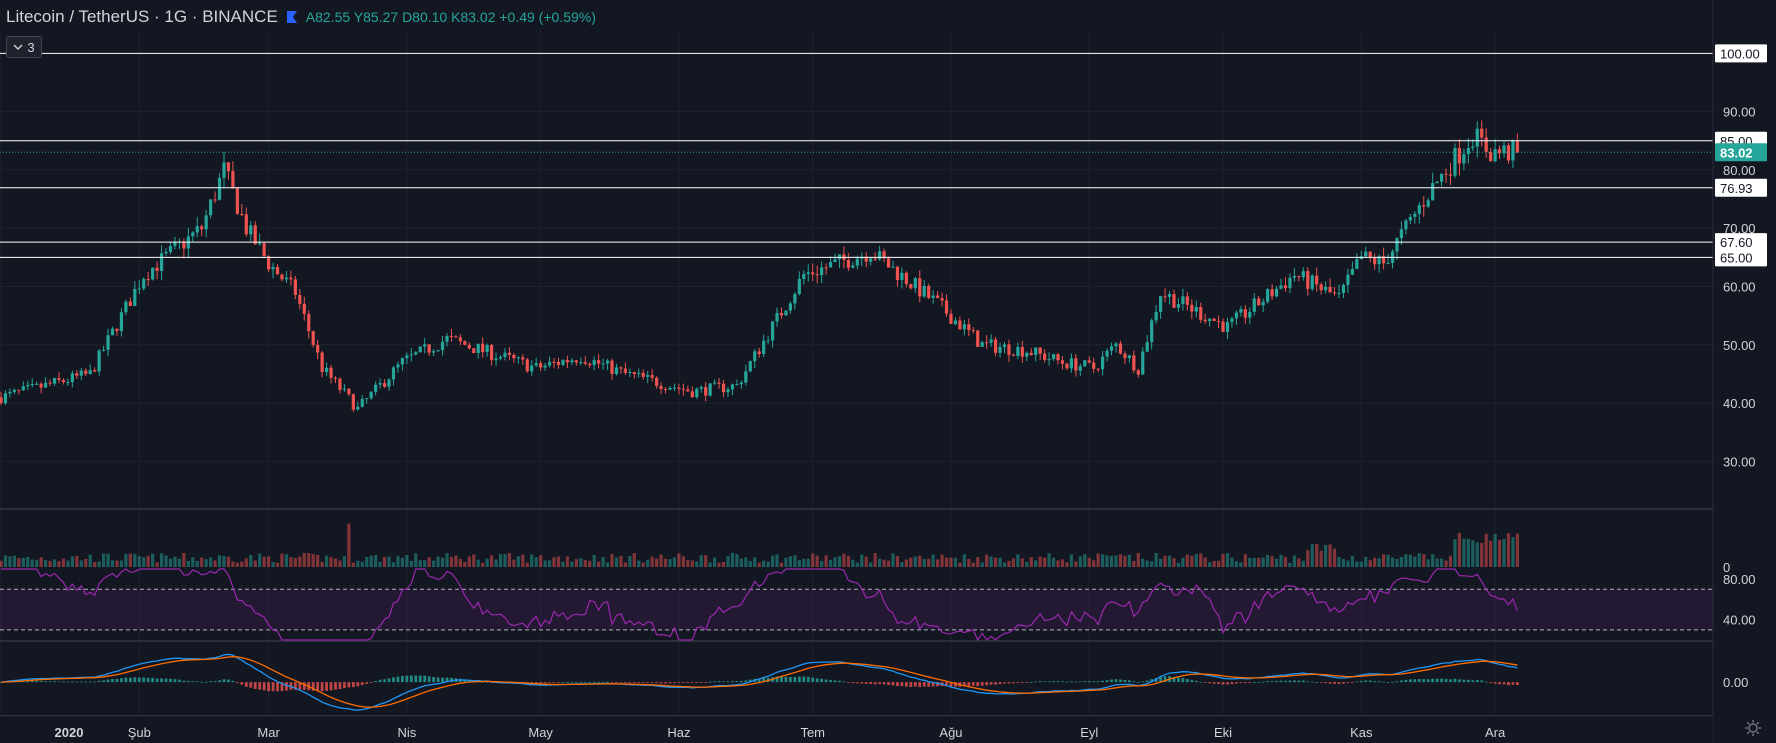  What do you see at coordinates (856, 729) in the screenshot?
I see `time-axis` at bounding box center [856, 729].